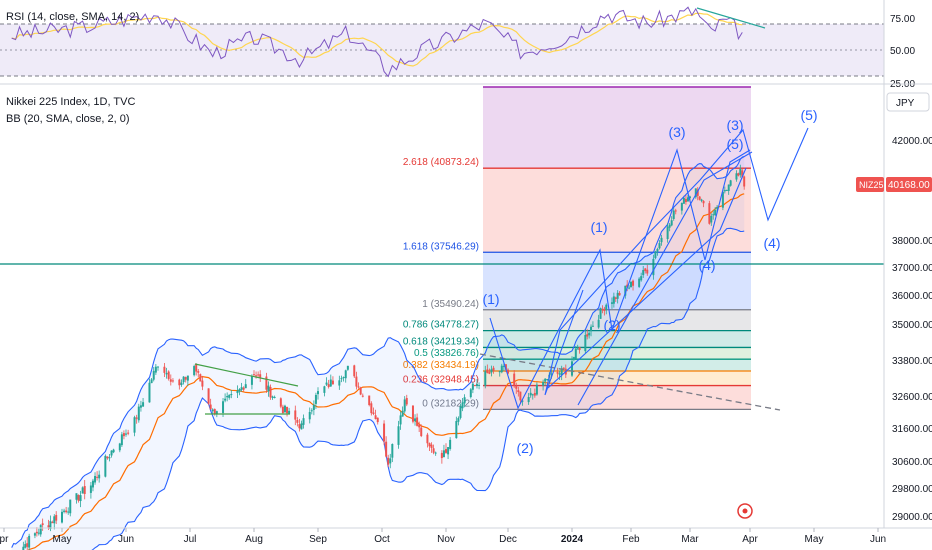 The height and width of the screenshot is (550, 932). What do you see at coordinates (450, 304) in the screenshot?
I see `fib-level-label: 1 (35490.24)` at bounding box center [450, 304].